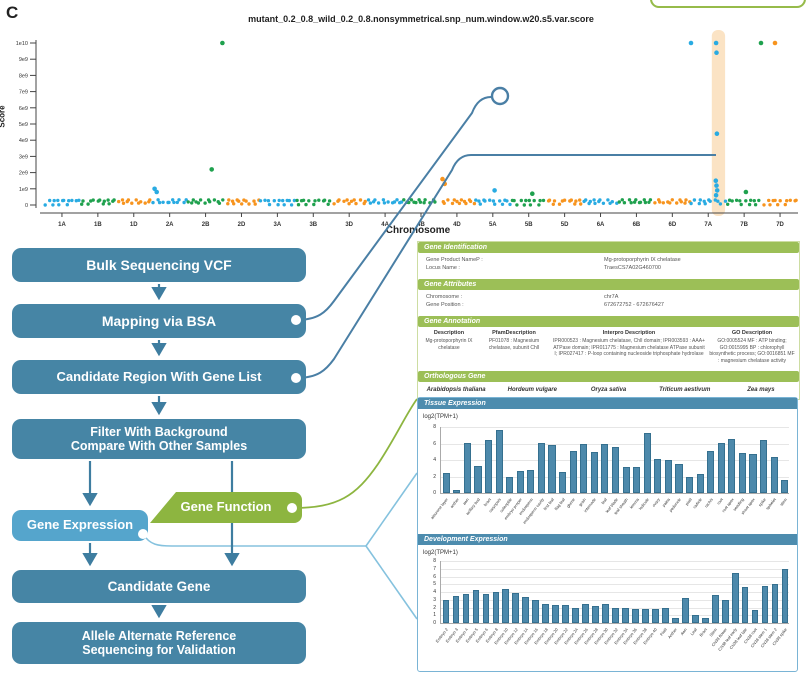 The height and width of the screenshot is (678, 812). What do you see at coordinates (3, 116) in the screenshot?
I see `manhattan-ylabel: Score` at bounding box center [3, 116].